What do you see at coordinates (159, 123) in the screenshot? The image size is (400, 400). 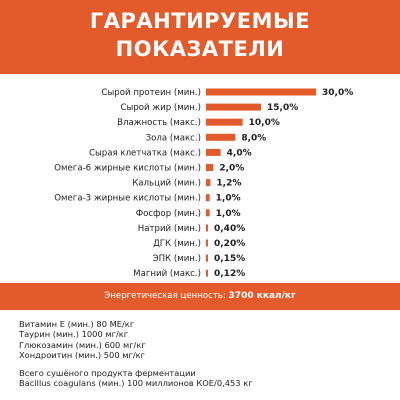 I see `bar-label: Влажность (макс.)` at bounding box center [159, 123].